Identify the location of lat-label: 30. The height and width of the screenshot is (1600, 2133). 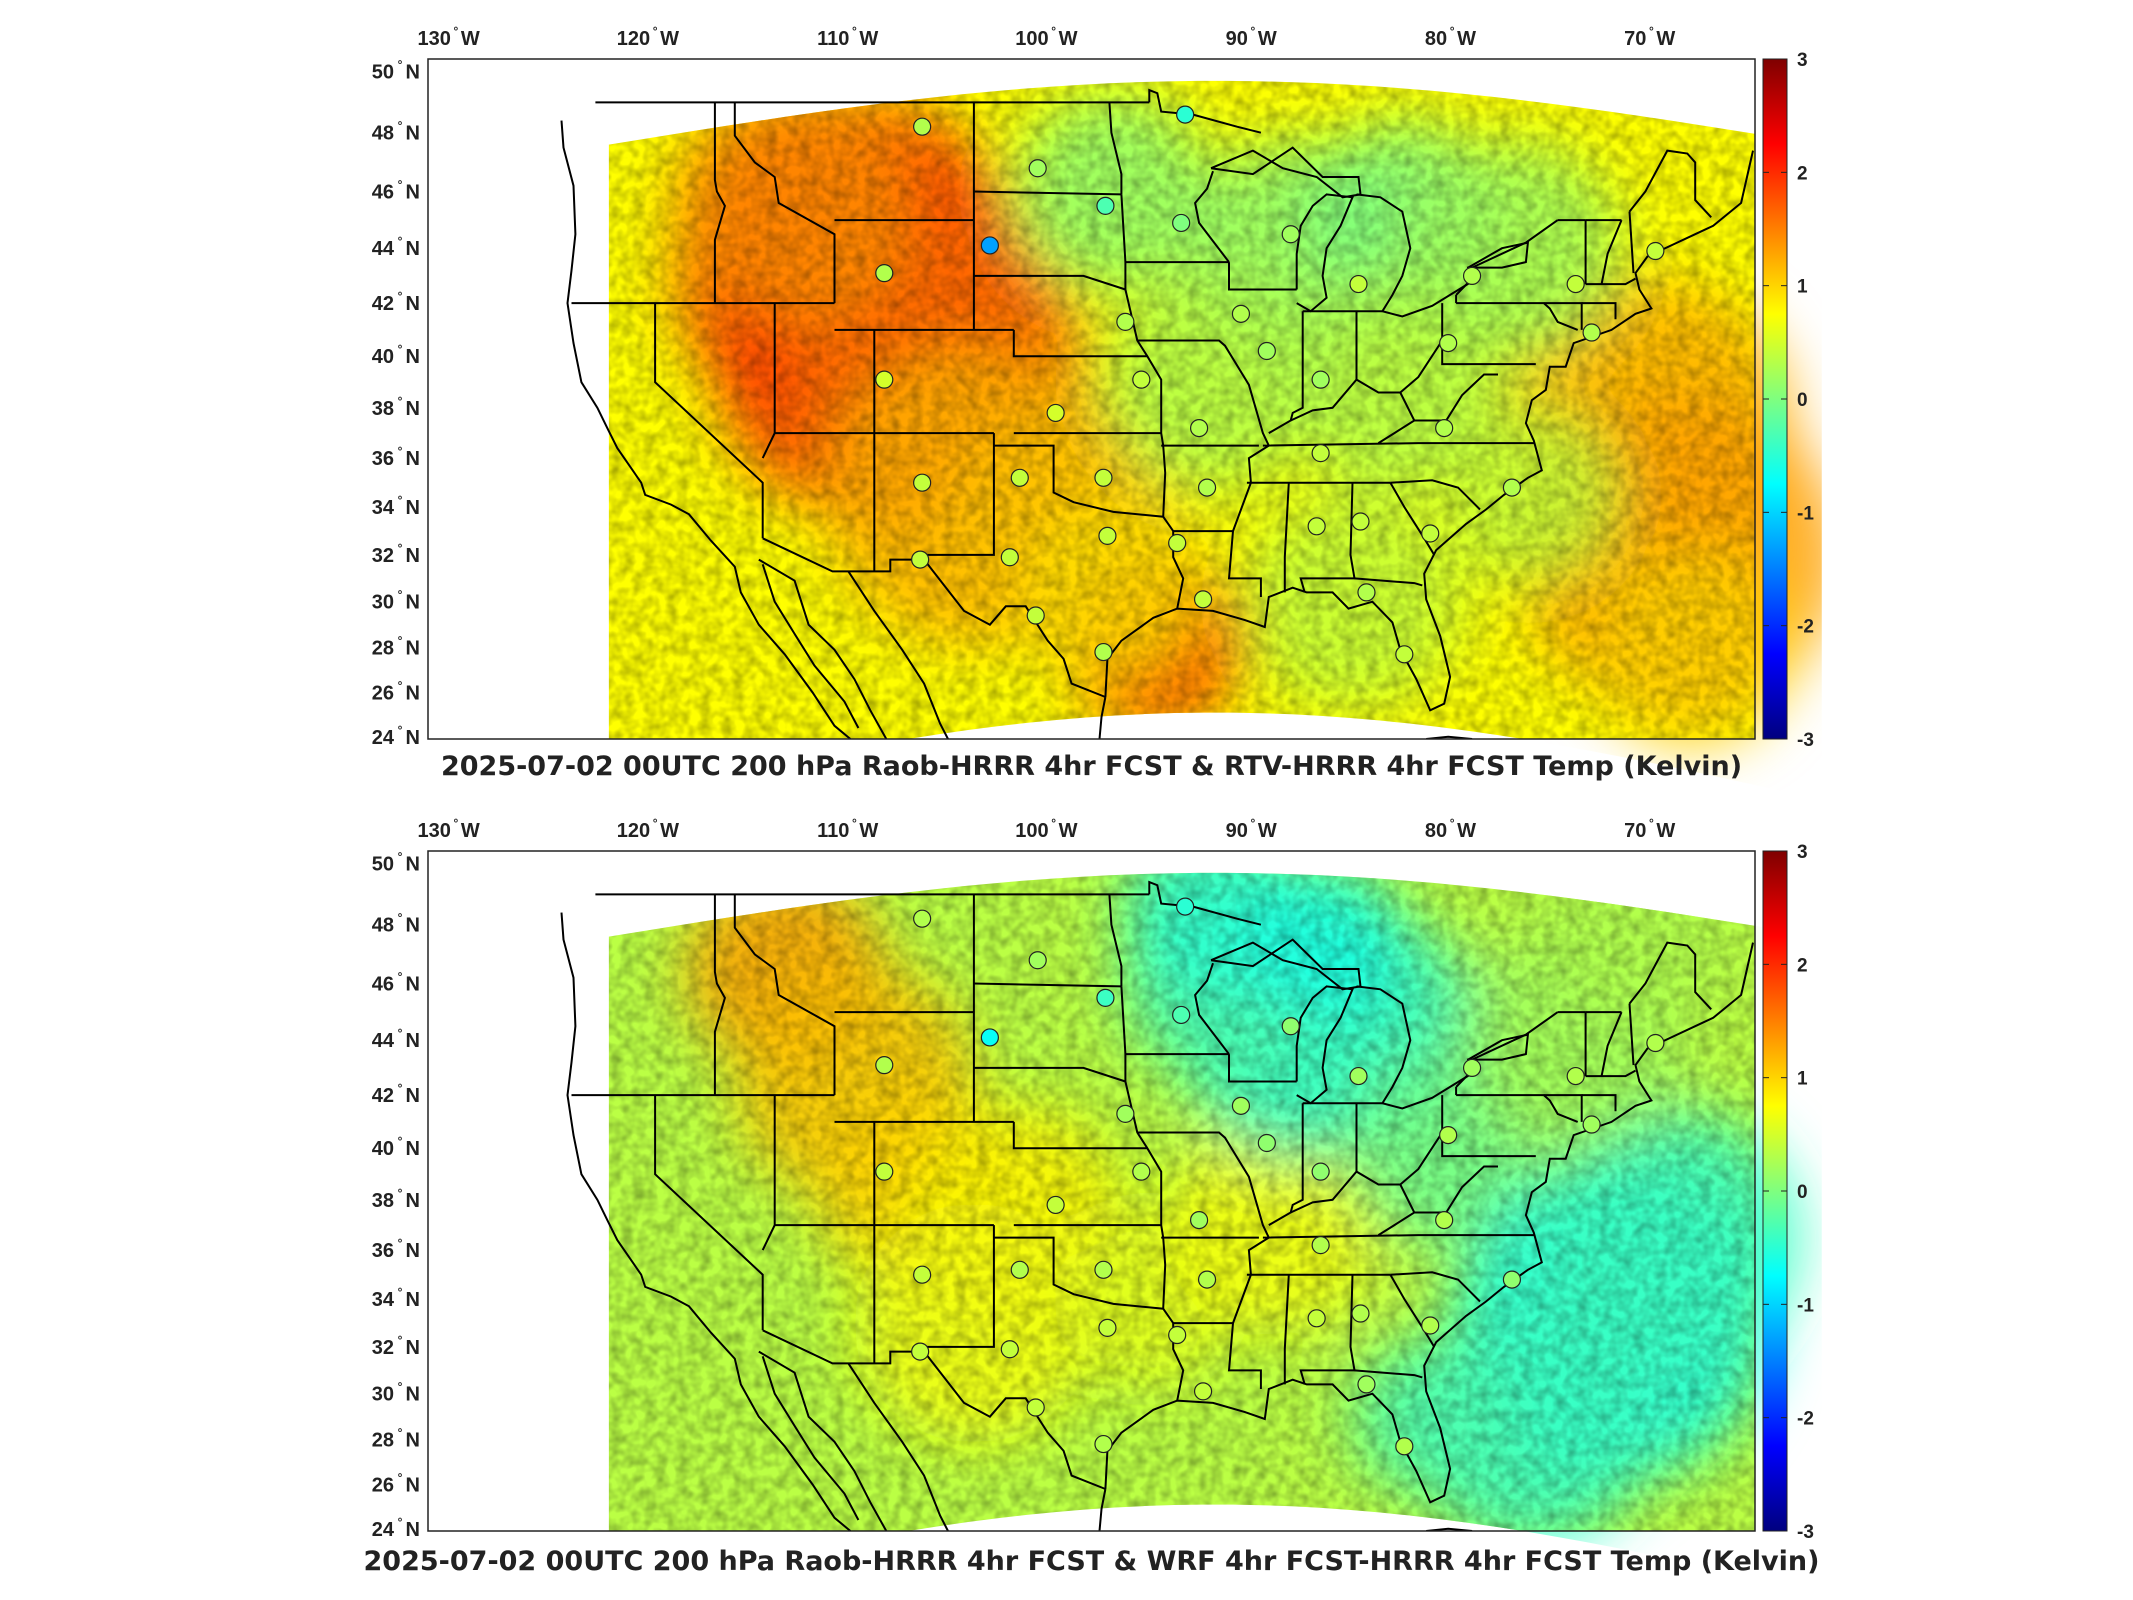
(383, 603).